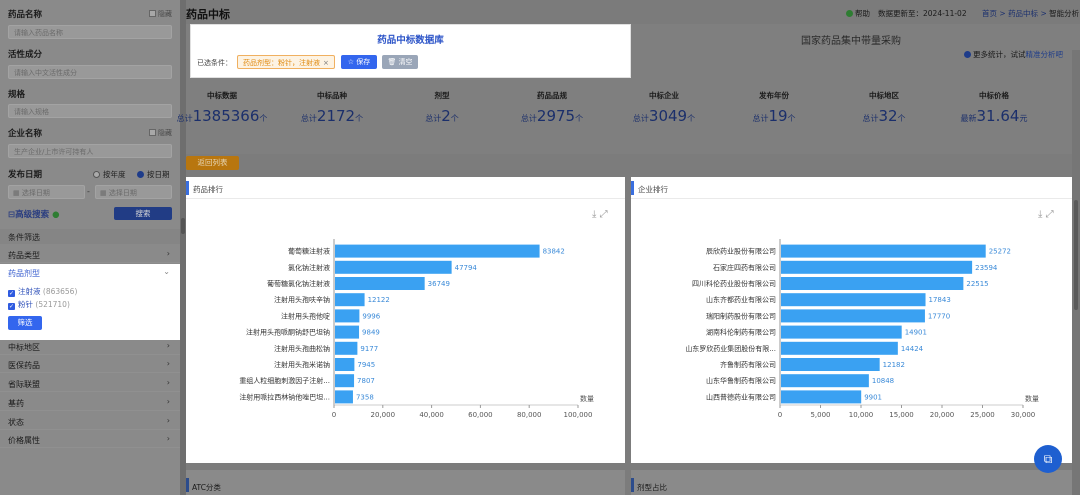  I want to click on spec-label: 规格, so click(17, 95).